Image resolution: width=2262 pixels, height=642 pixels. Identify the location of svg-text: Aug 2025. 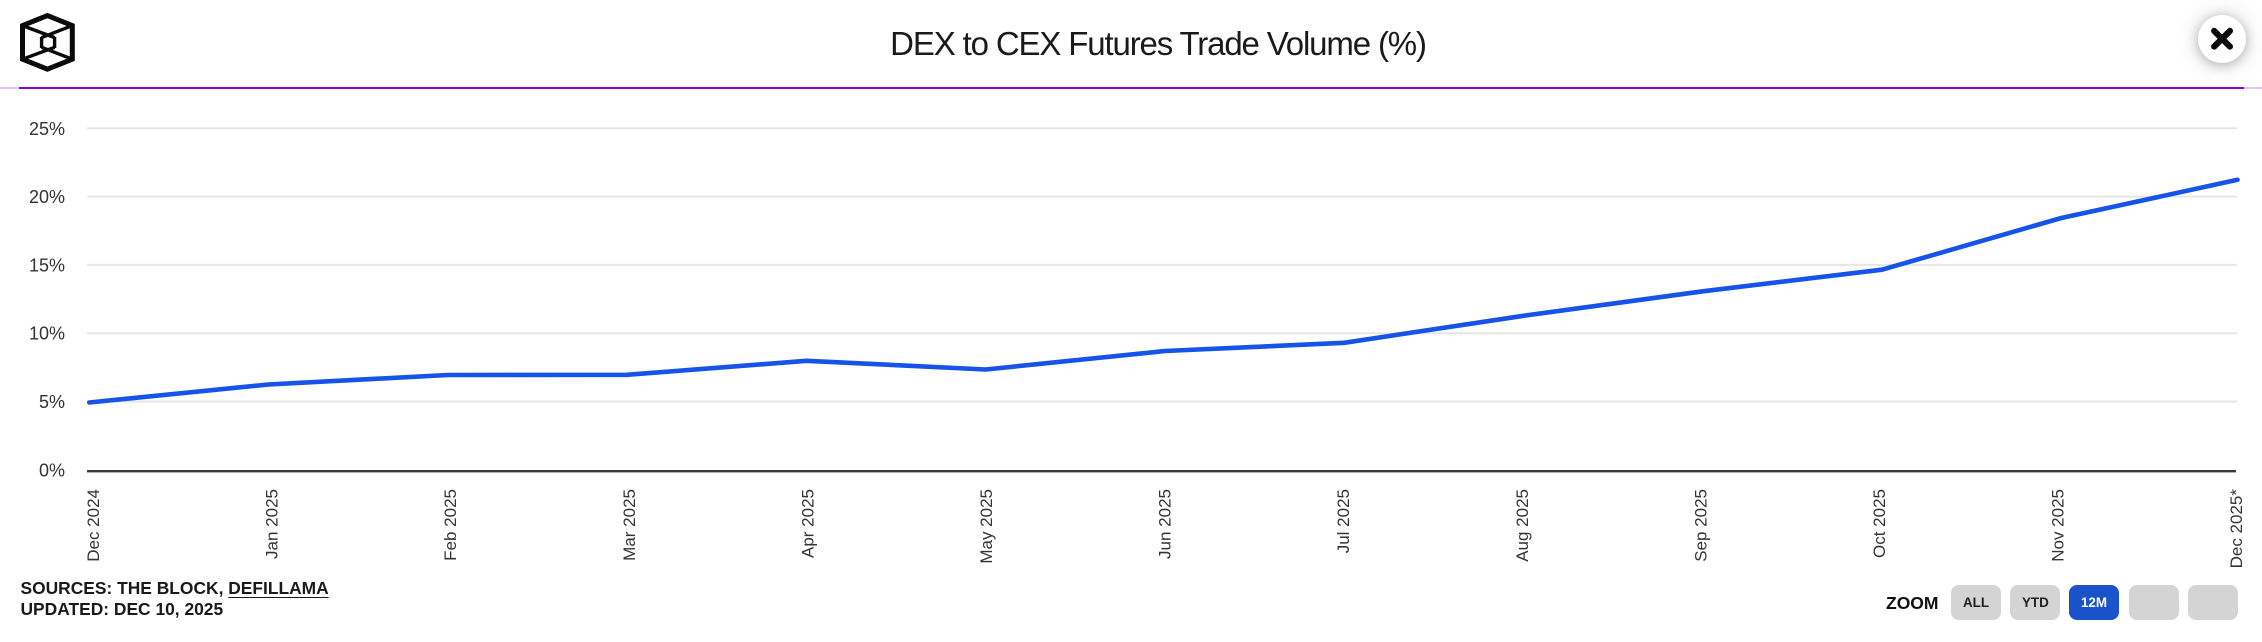
(1522, 525).